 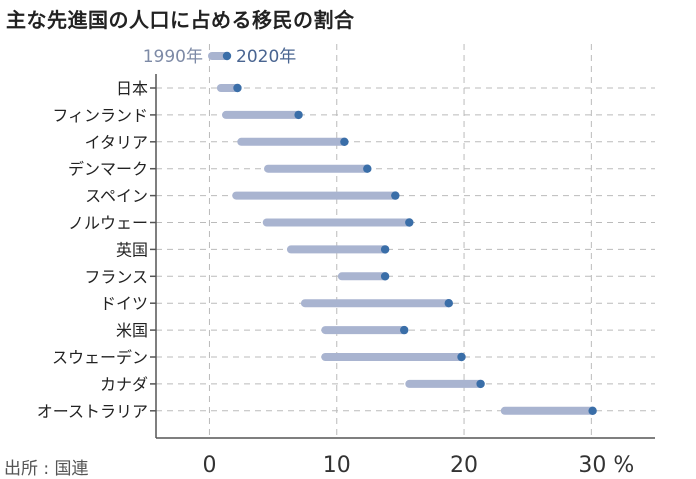 I want to click on category-label: カナダ, so click(x=124, y=384).